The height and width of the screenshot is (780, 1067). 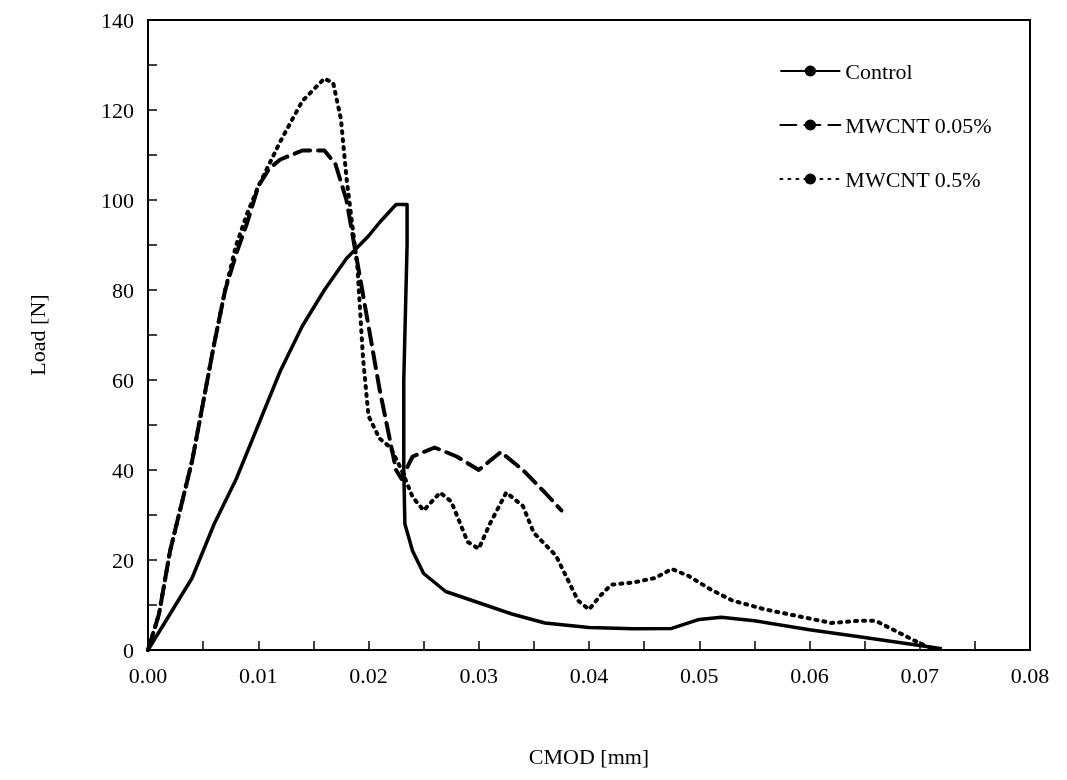 I want to click on y-tick-label: 140, so click(x=117, y=20).